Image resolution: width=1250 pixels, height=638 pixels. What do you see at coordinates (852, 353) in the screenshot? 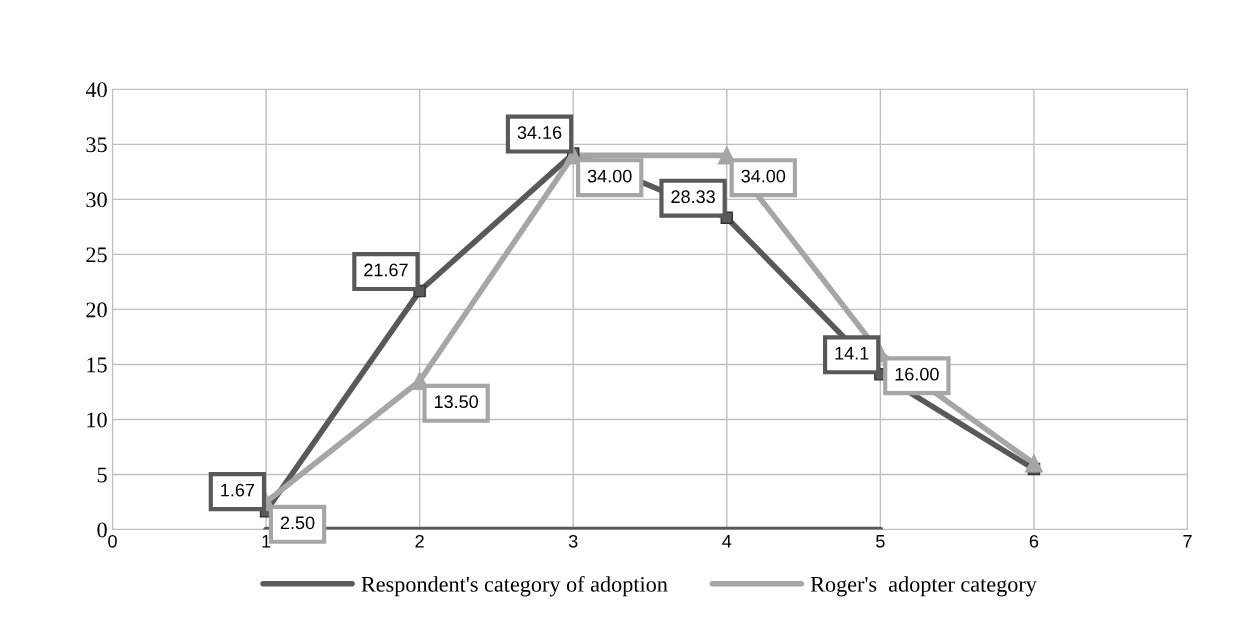
I see `data-label: 14.1` at bounding box center [852, 353].